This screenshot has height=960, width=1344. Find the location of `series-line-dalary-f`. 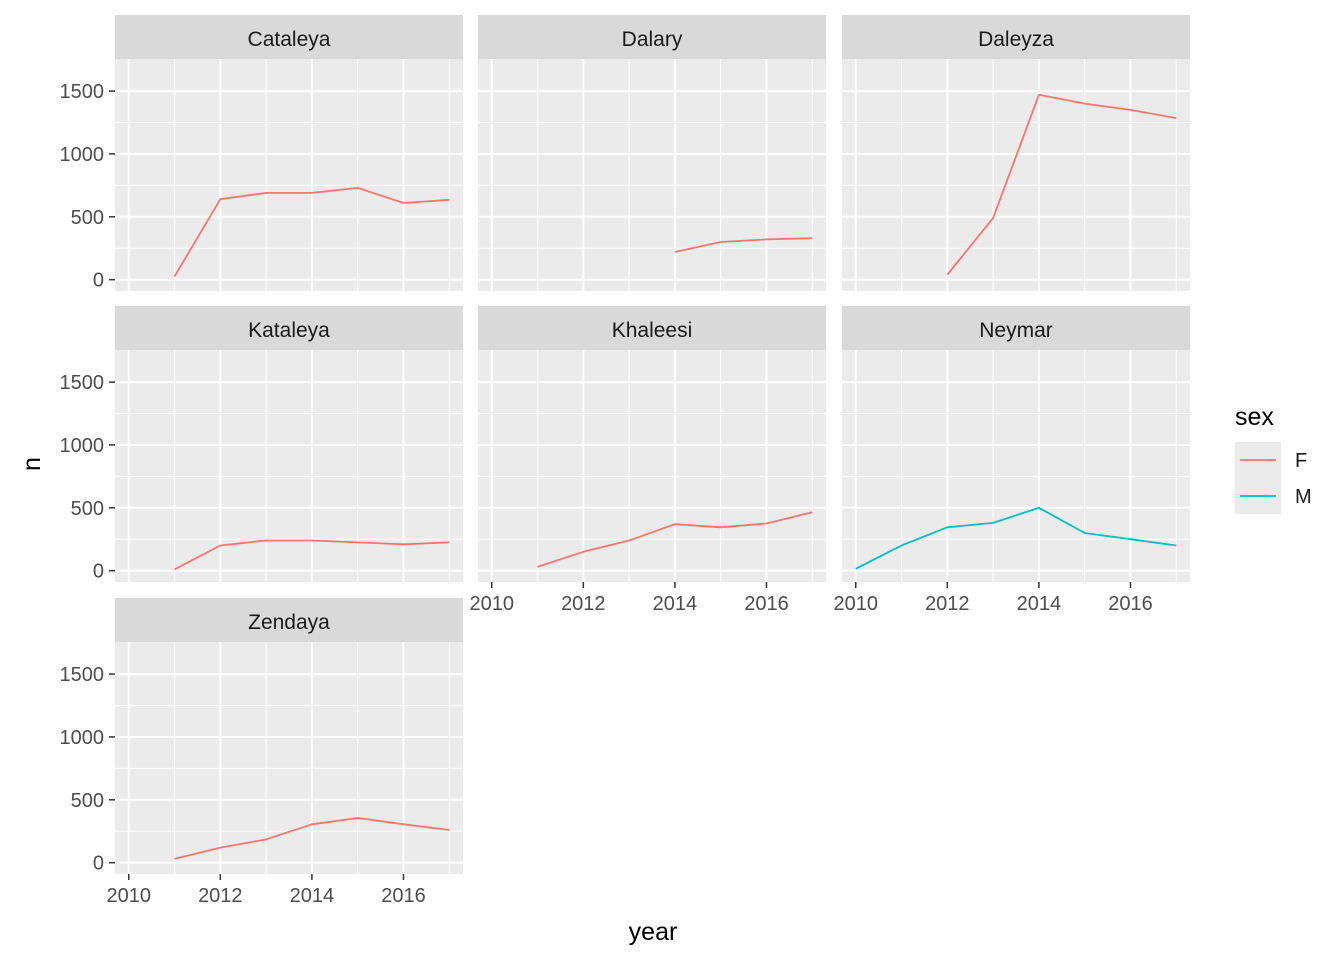

series-line-dalary-f is located at coordinates (743, 245).